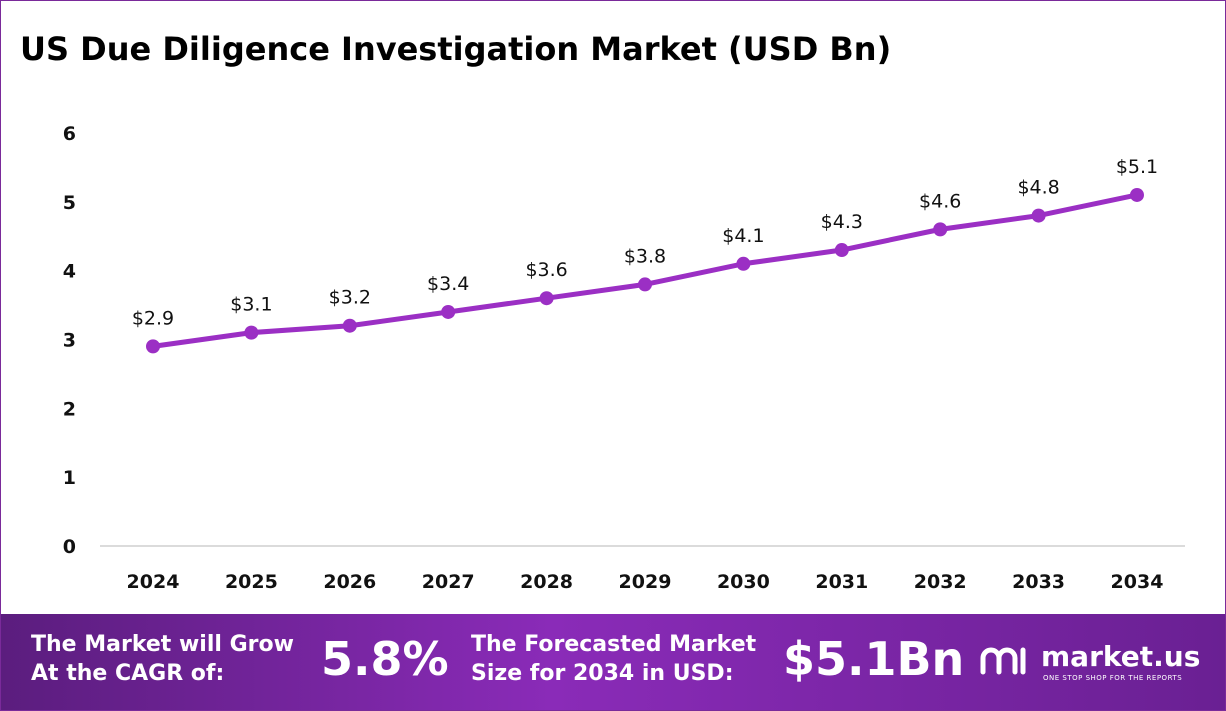 Image resolution: width=1226 pixels, height=711 pixels. I want to click on y-tick-label: 6, so click(69, 134).